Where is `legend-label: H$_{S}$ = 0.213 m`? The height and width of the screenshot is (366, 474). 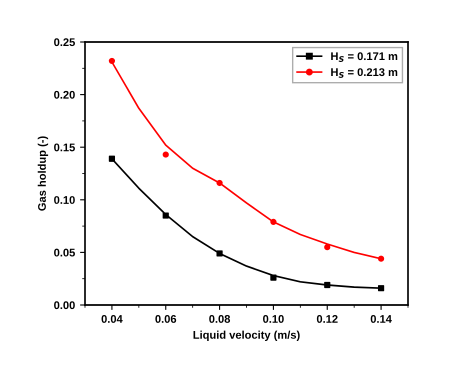
legend-label: H$_{S}$ = 0.213 m is located at coordinates (364, 73).